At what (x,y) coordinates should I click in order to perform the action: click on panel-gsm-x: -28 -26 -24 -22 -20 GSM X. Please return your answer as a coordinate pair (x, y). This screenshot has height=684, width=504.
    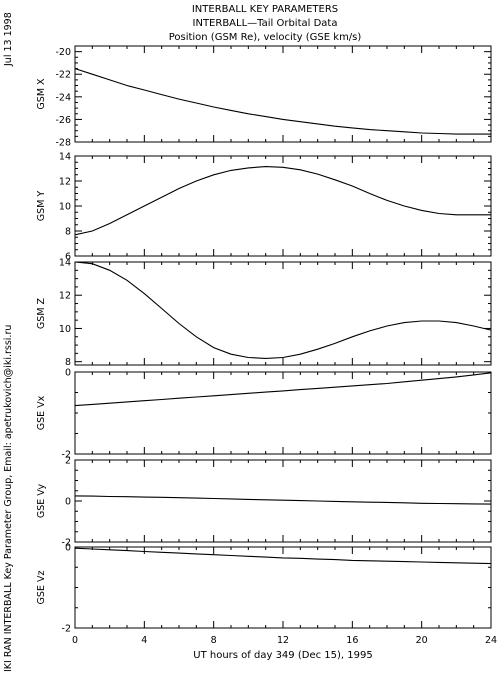
    Looking at the image, I should click on (264, 97).